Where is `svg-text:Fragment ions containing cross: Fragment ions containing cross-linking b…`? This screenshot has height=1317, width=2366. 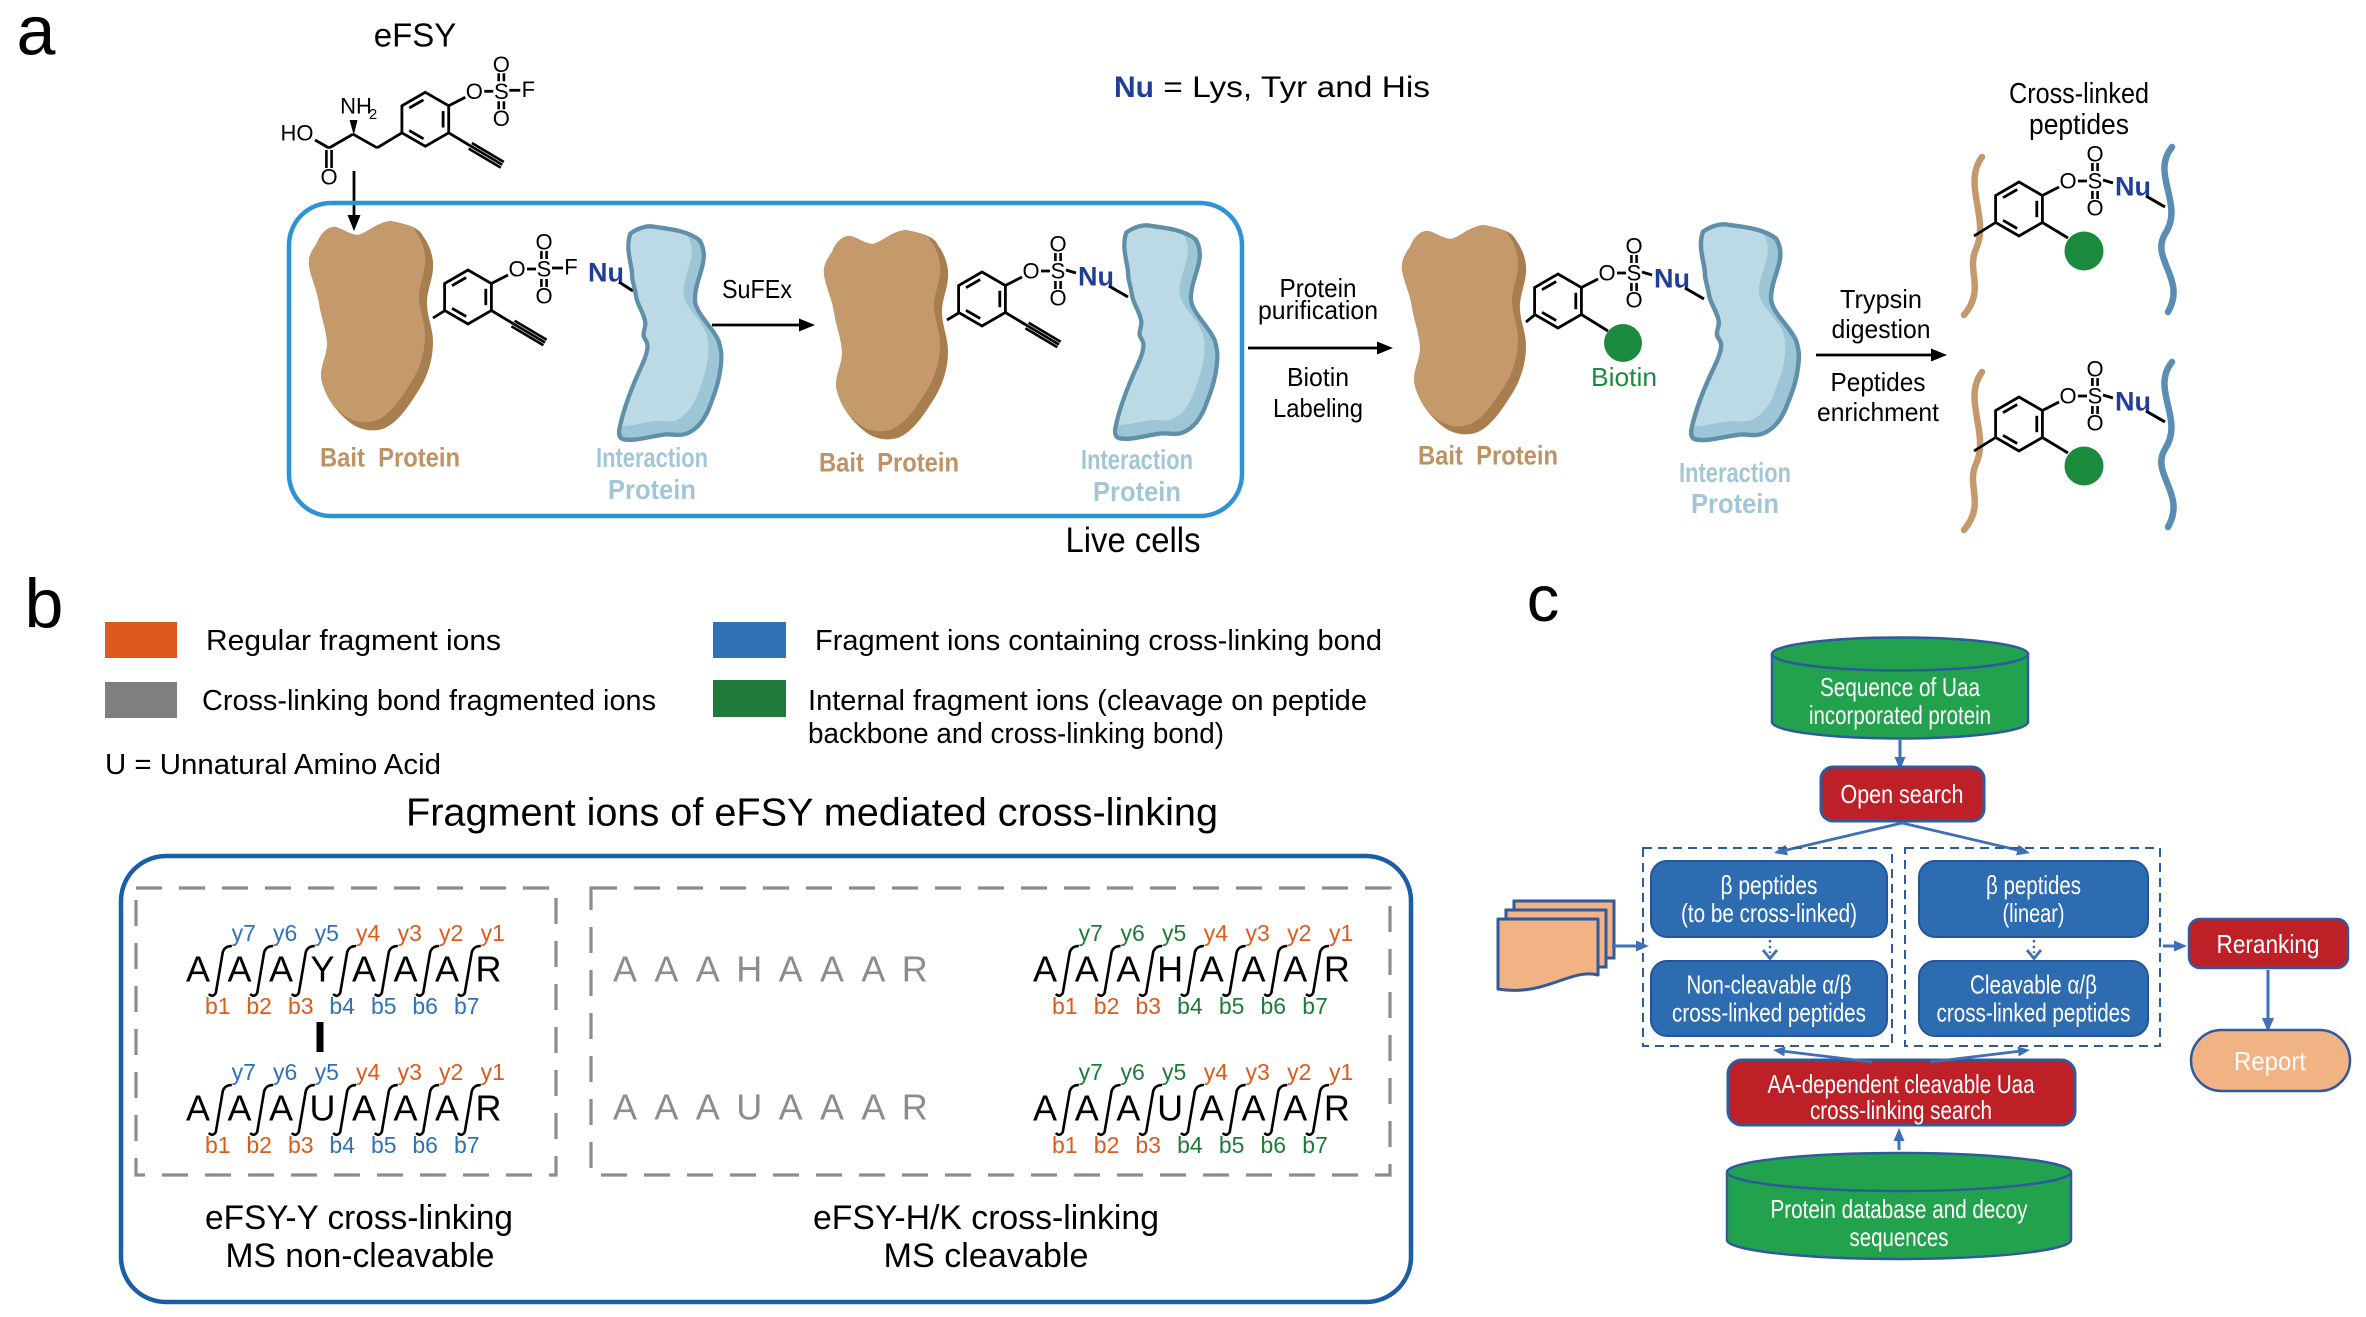 svg-text:Fragment ions containing cross: Fragment ions containing cross-linking b… is located at coordinates (1098, 641).